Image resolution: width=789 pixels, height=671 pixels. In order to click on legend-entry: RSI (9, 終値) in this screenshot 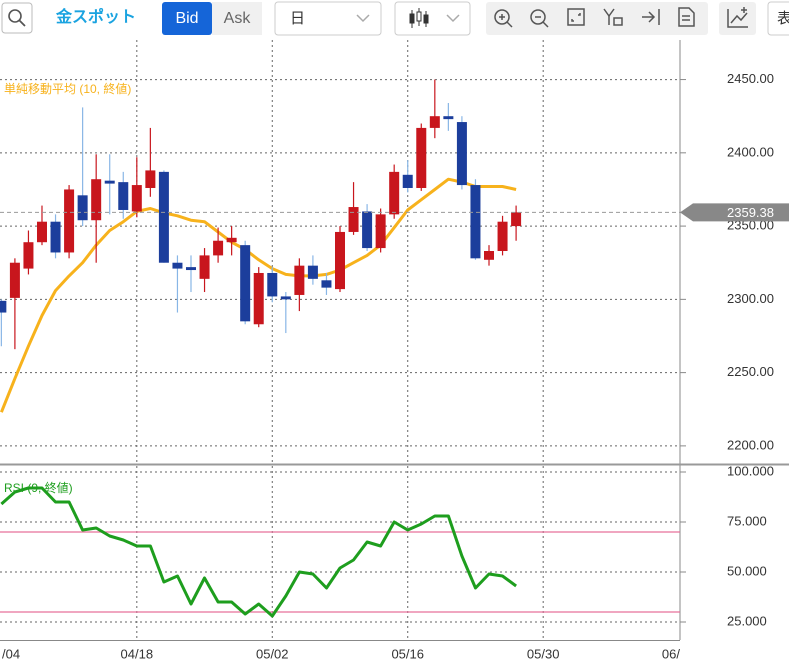, I will do `click(38, 487)`.